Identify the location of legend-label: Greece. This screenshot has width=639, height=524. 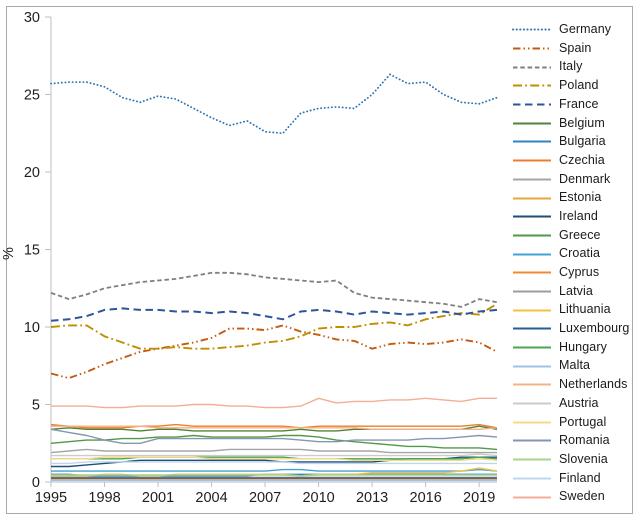
(580, 234).